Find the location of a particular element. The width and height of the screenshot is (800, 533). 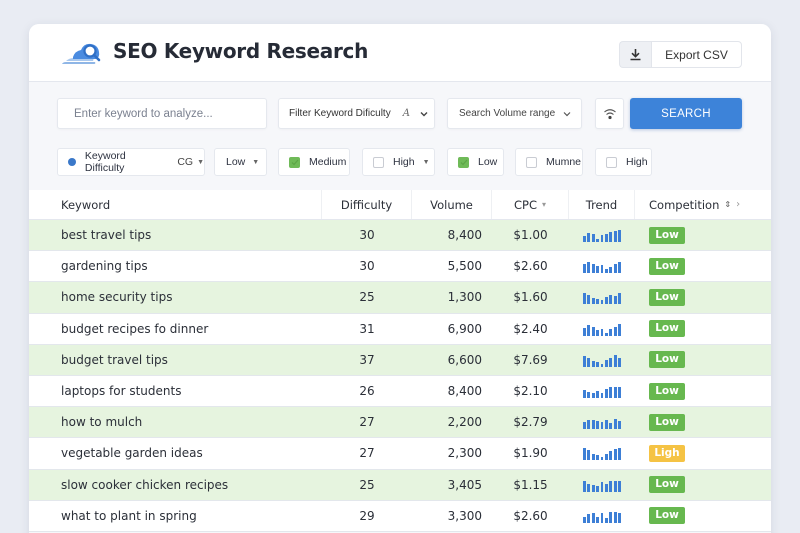

cpc-cell: $2.60 is located at coordinates (530, 515).